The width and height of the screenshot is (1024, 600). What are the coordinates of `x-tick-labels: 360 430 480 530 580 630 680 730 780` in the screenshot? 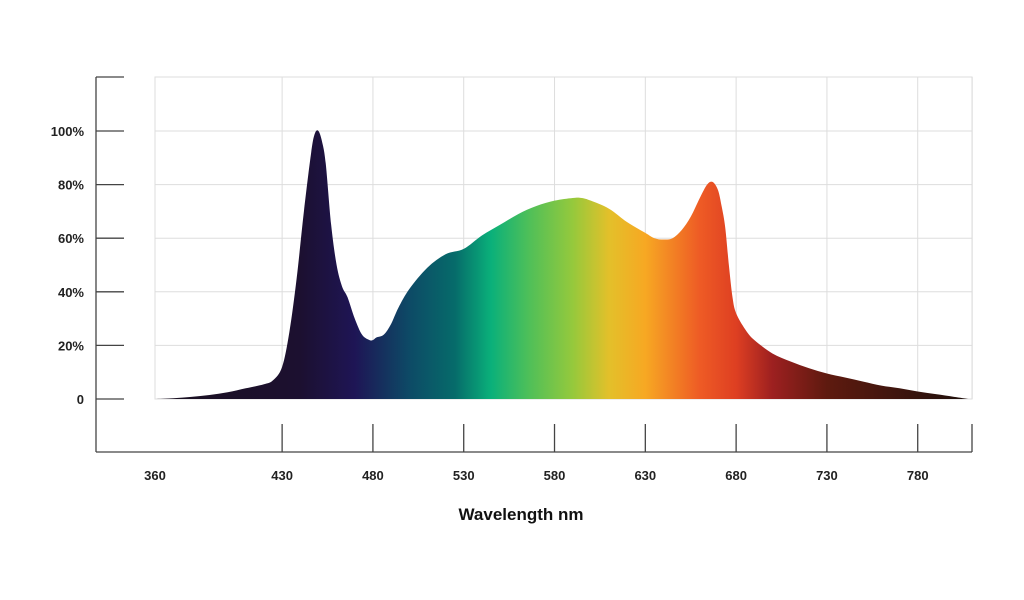 It's located at (536, 475).